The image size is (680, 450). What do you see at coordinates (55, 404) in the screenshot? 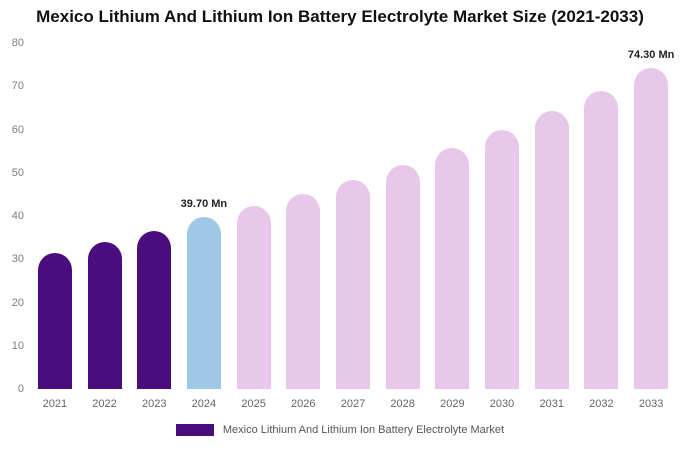
I see `x-axis-tick-label: 2021` at bounding box center [55, 404].